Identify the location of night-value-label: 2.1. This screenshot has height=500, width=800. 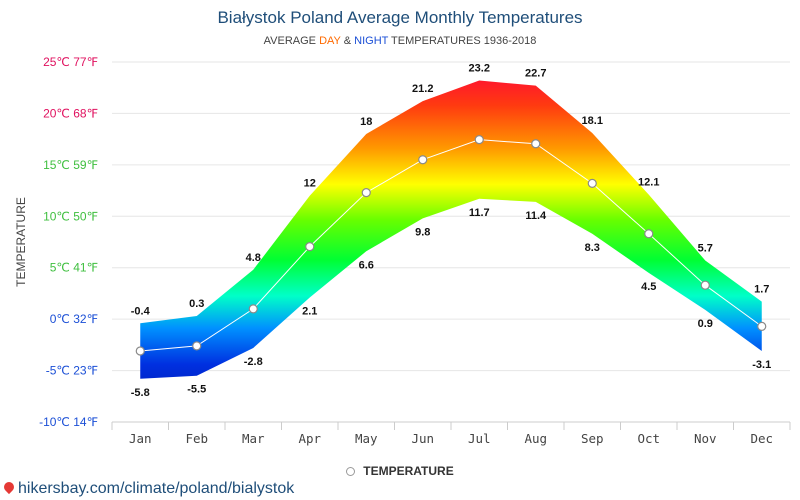
(309, 312).